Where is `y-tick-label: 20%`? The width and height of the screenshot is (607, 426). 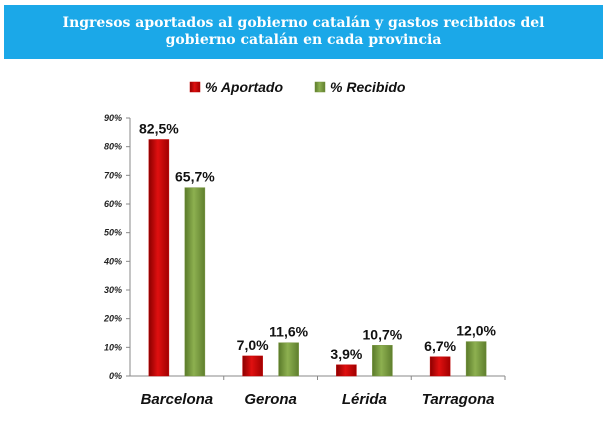
y-tick-label: 20% is located at coordinates (112, 319).